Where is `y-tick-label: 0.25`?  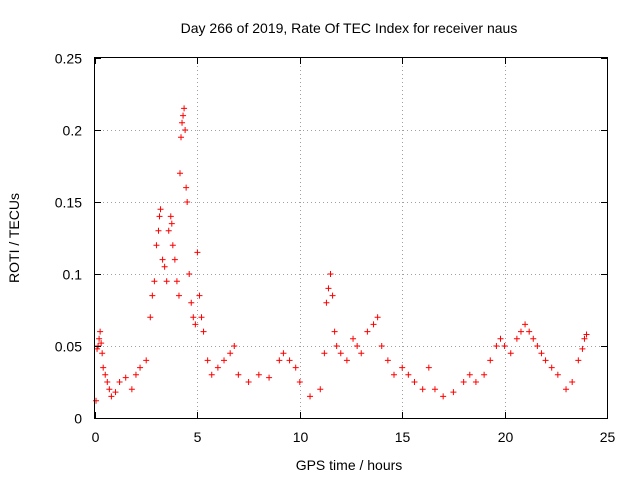 y-tick-label: 0.25 is located at coordinates (68, 59).